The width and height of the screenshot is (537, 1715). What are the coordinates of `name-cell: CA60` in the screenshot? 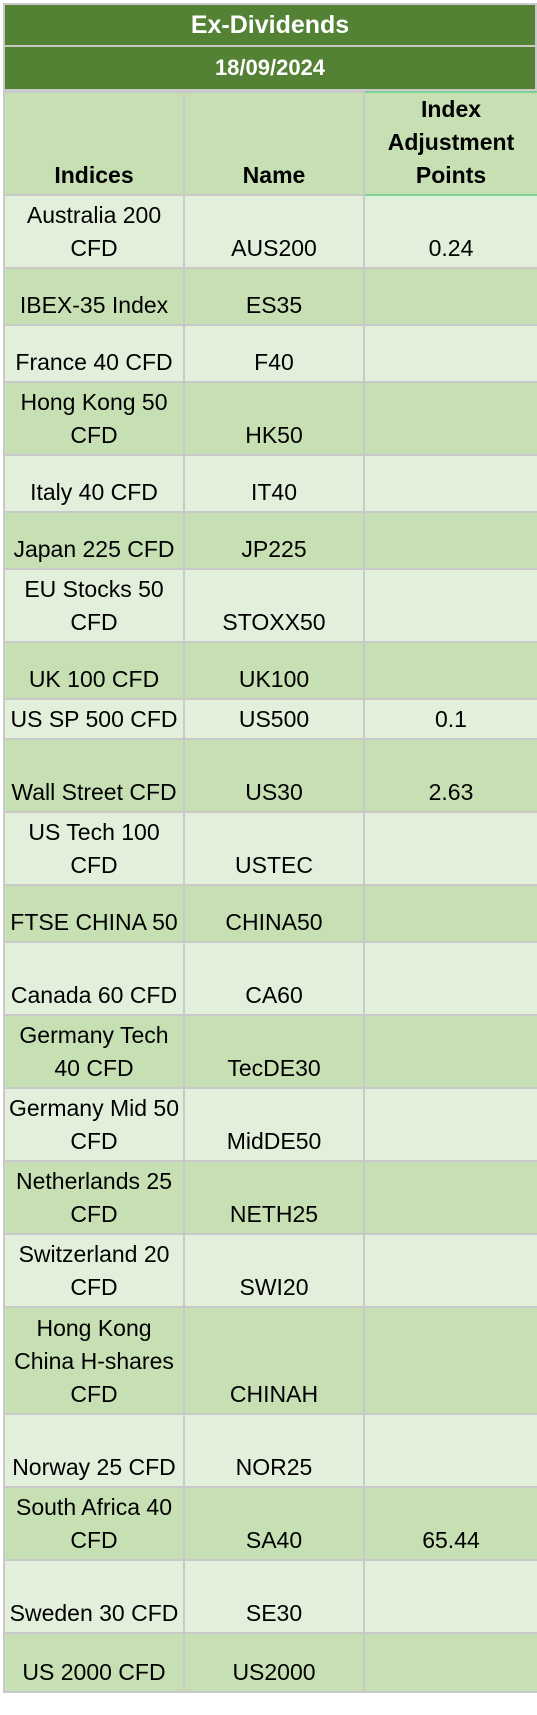 It's located at (274, 978).